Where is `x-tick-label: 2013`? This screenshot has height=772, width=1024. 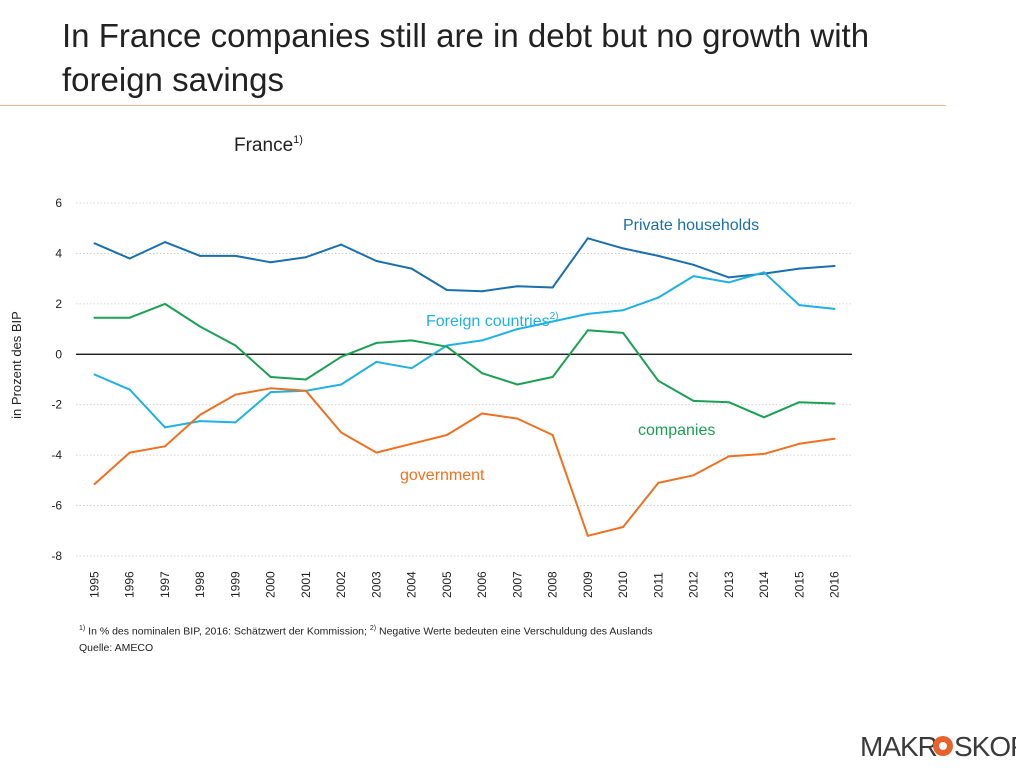 x-tick-label: 2013 is located at coordinates (729, 584).